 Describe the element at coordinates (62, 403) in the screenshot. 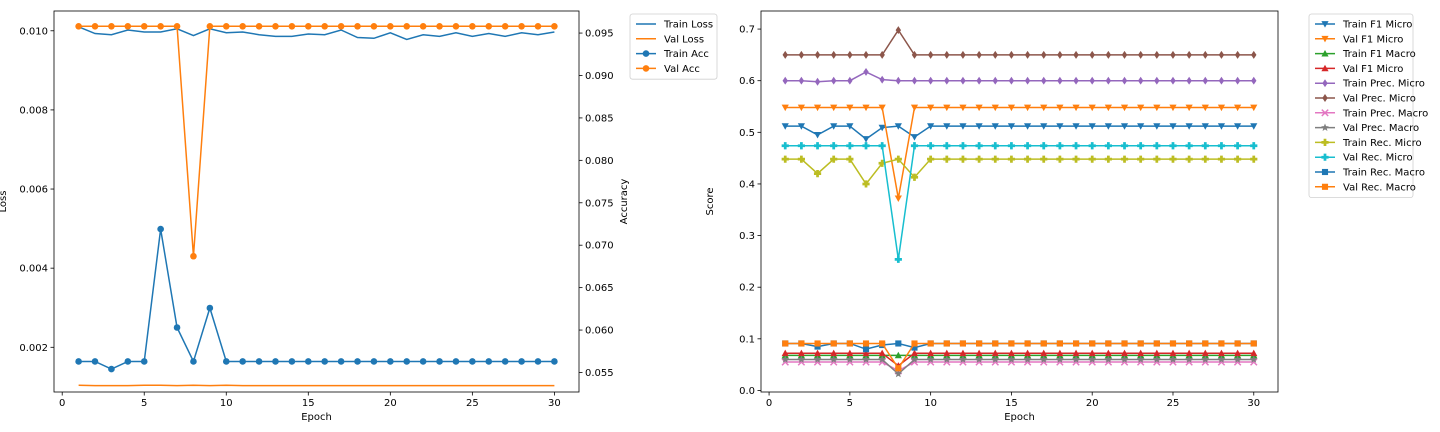

I see `x-tick-label: 0` at that location.